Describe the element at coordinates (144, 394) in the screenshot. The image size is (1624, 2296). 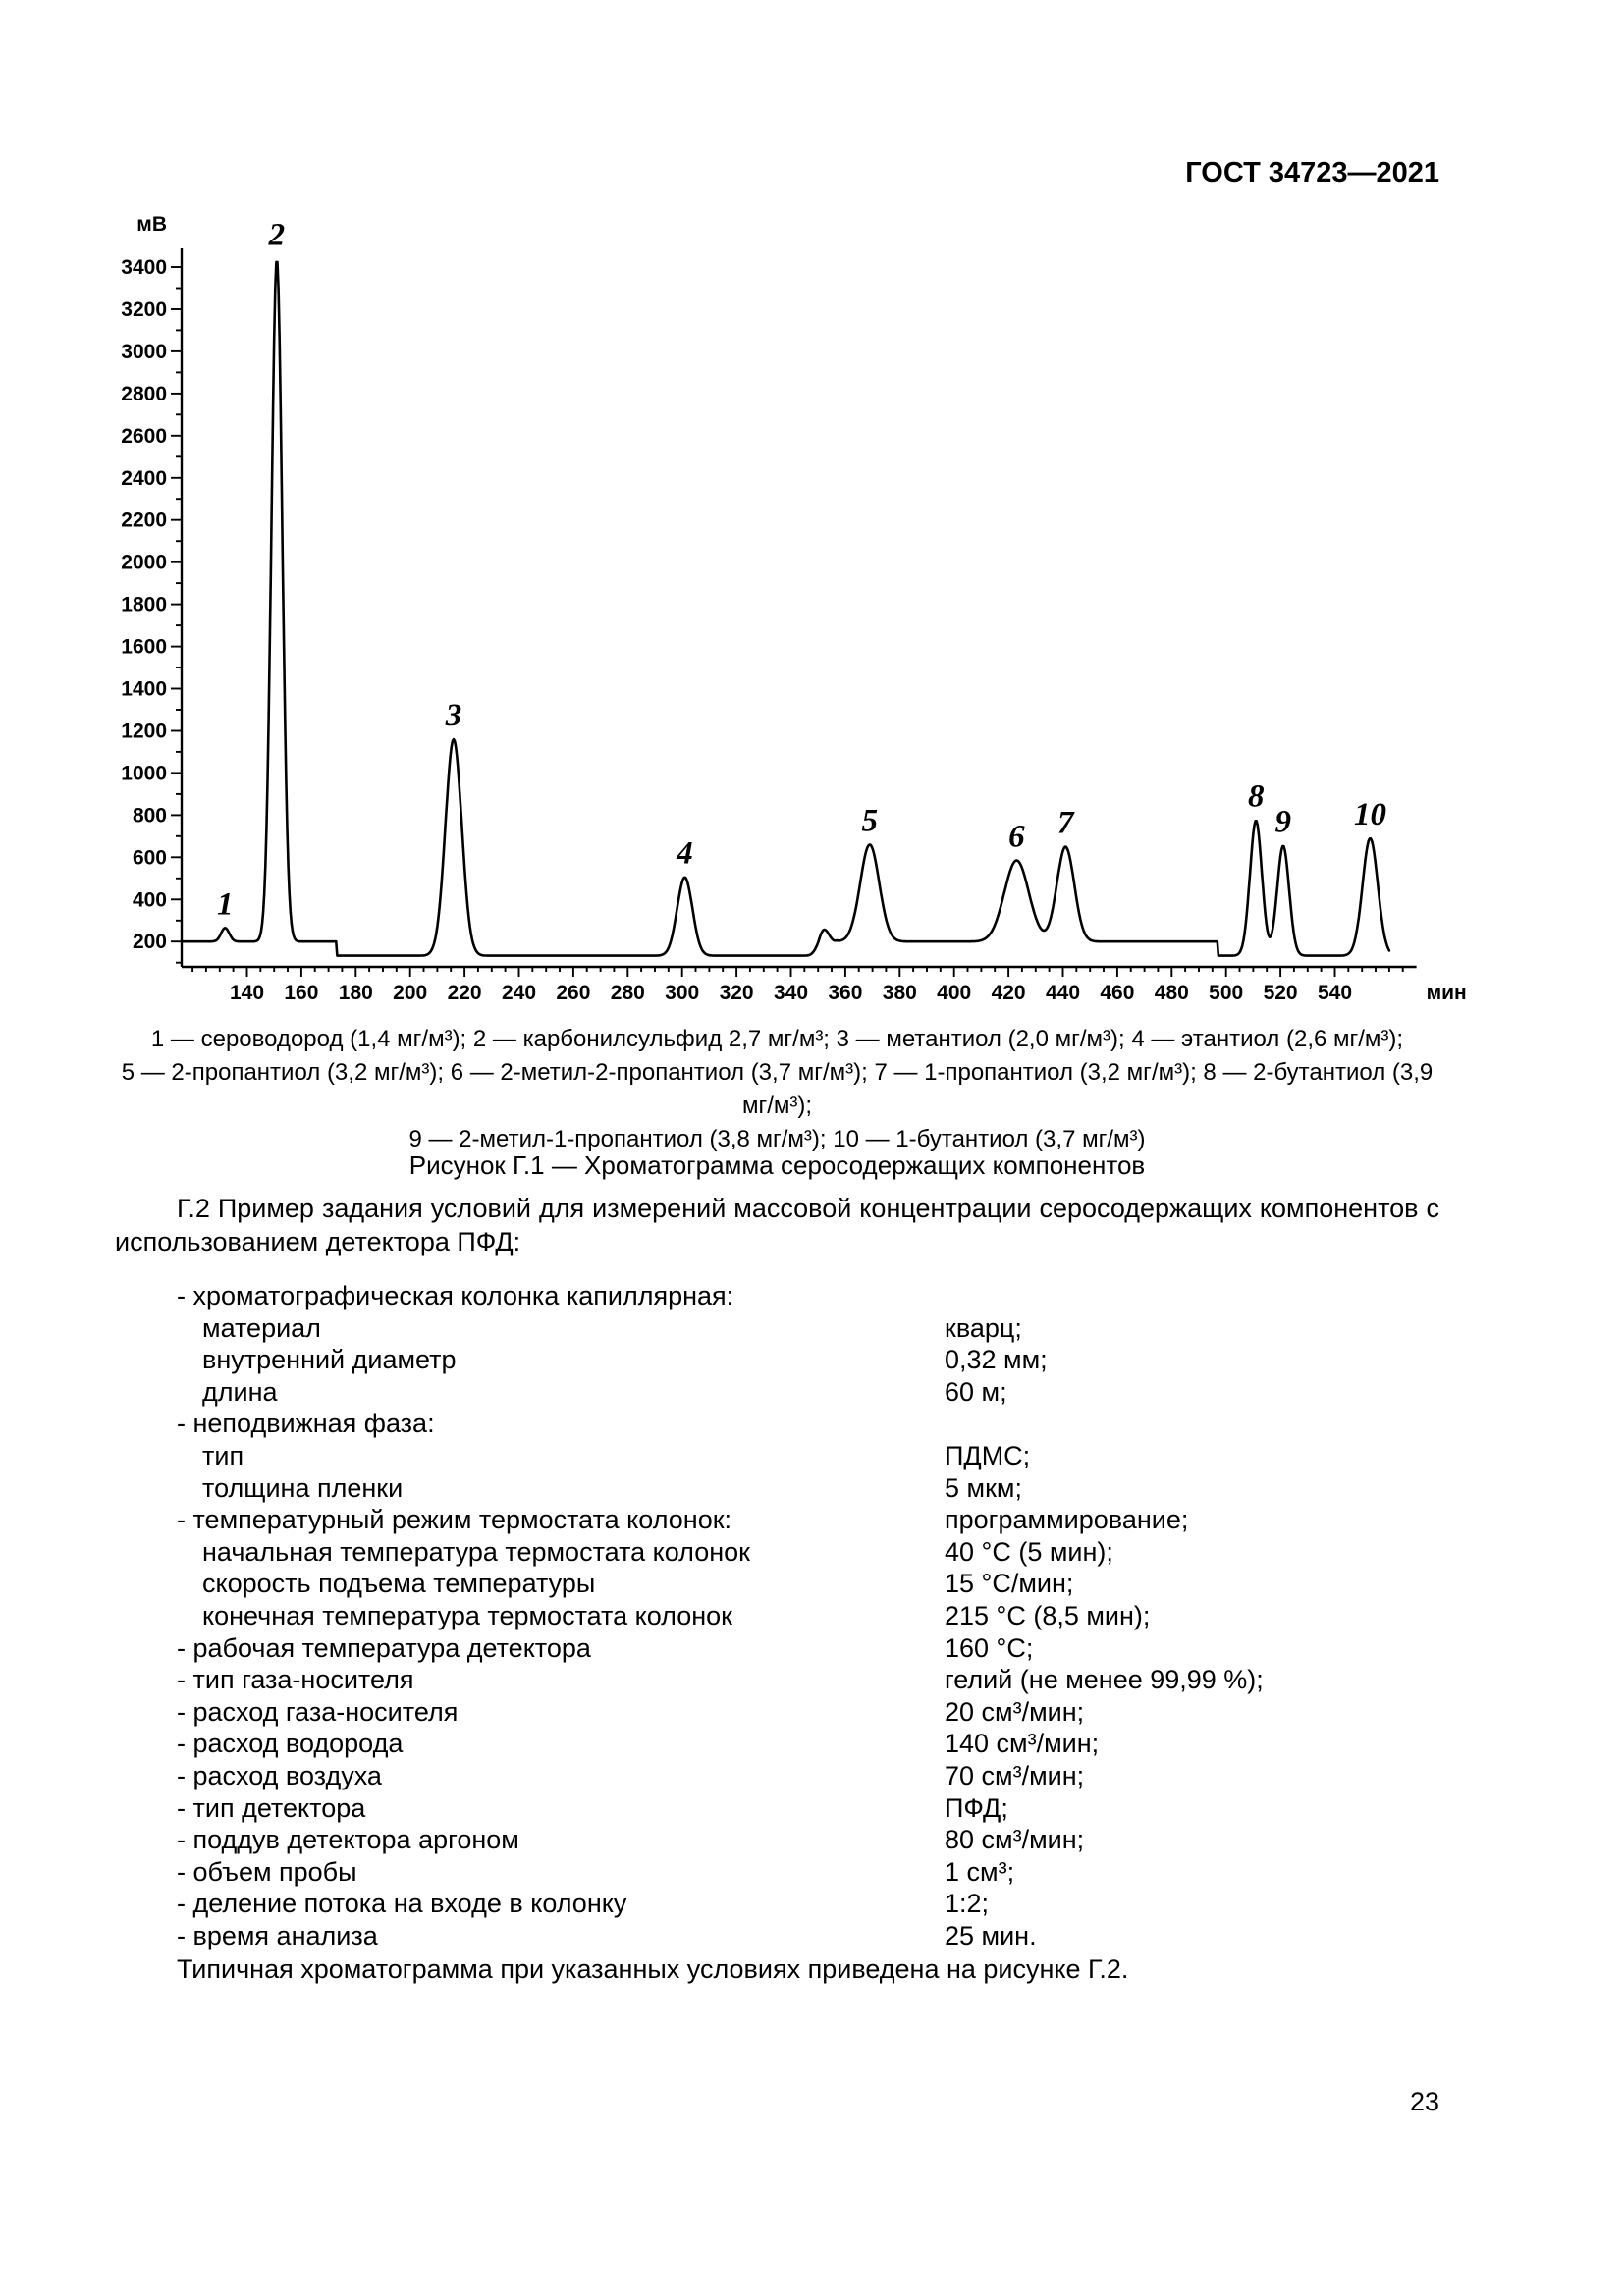
I see `svg-text: 2800` at that location.